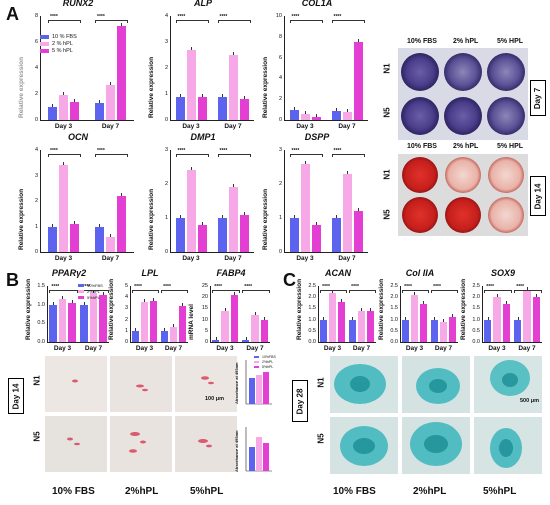 The image size is (550, 505). What do you see at coordinates (406, 330) in the screenshot?
I see `c-chart-1-bar` at bounding box center [406, 330].